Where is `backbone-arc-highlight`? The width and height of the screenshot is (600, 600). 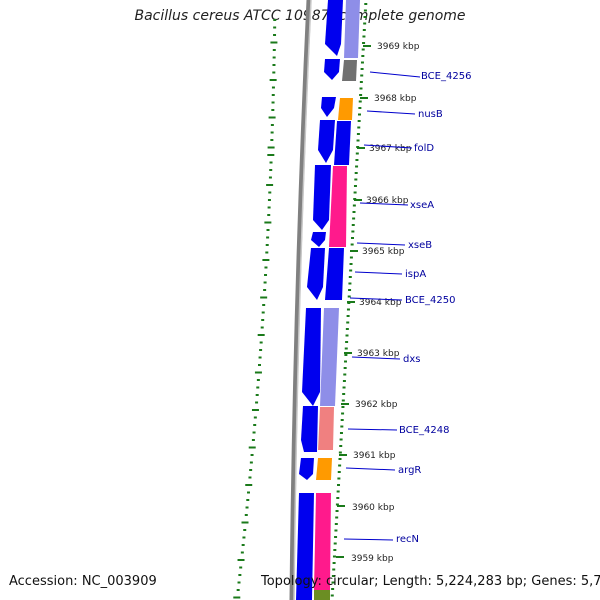
backbone-arc-highlight is located at coordinates (302, 300).